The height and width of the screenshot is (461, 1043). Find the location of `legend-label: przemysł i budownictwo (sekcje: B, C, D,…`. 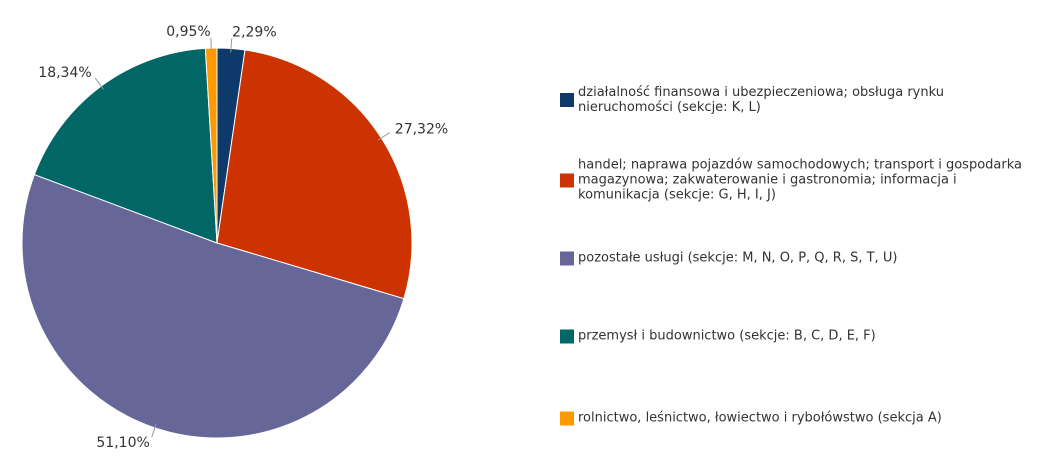

legend-label: przemysł i budownictwo (sekcje: B, C, D,… is located at coordinates (727, 336).